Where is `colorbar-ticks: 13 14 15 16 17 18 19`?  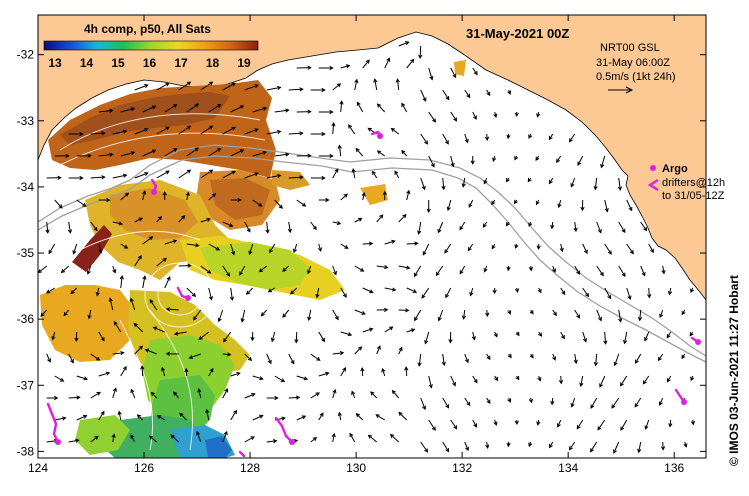 colorbar-ticks: 13 14 15 16 17 18 19 is located at coordinates (149, 63).